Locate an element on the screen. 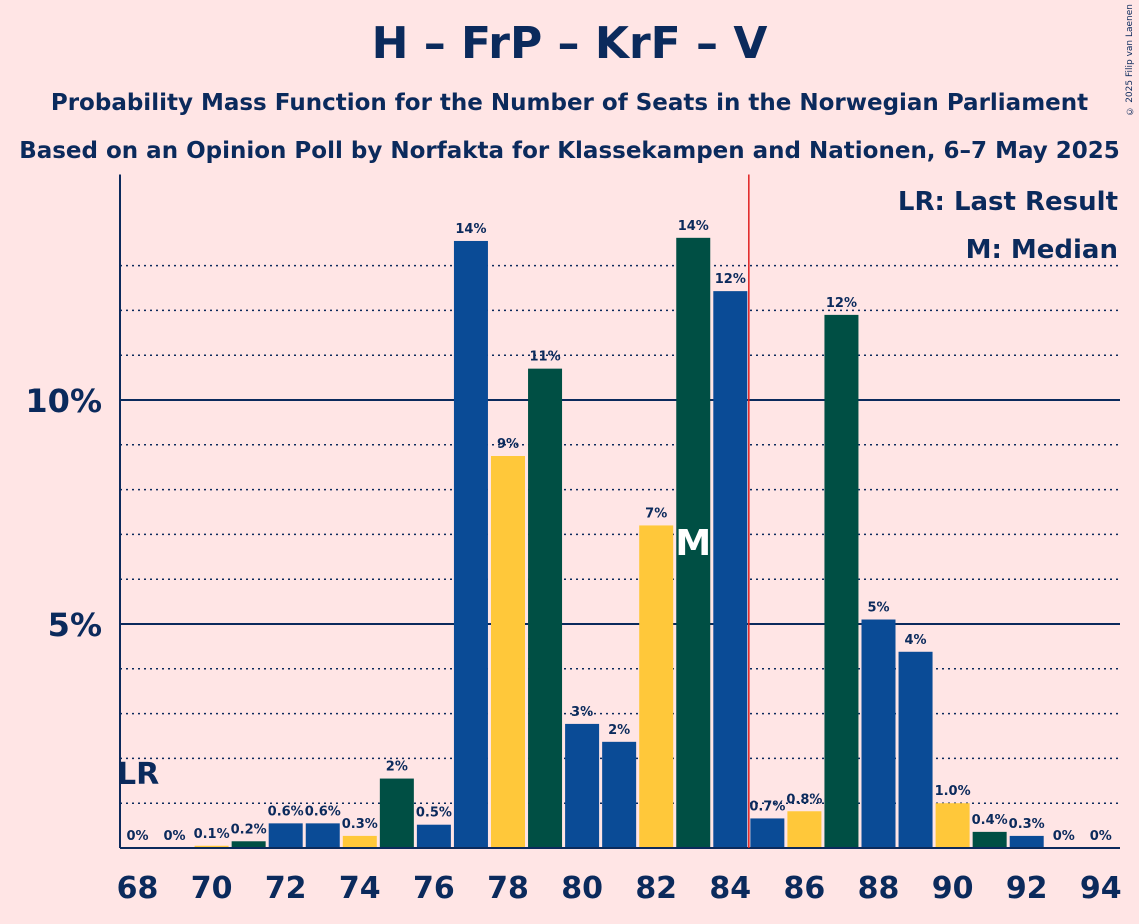 The height and width of the screenshot is (924, 1139). bar-label-seat-74: 0.3% is located at coordinates (360, 824).